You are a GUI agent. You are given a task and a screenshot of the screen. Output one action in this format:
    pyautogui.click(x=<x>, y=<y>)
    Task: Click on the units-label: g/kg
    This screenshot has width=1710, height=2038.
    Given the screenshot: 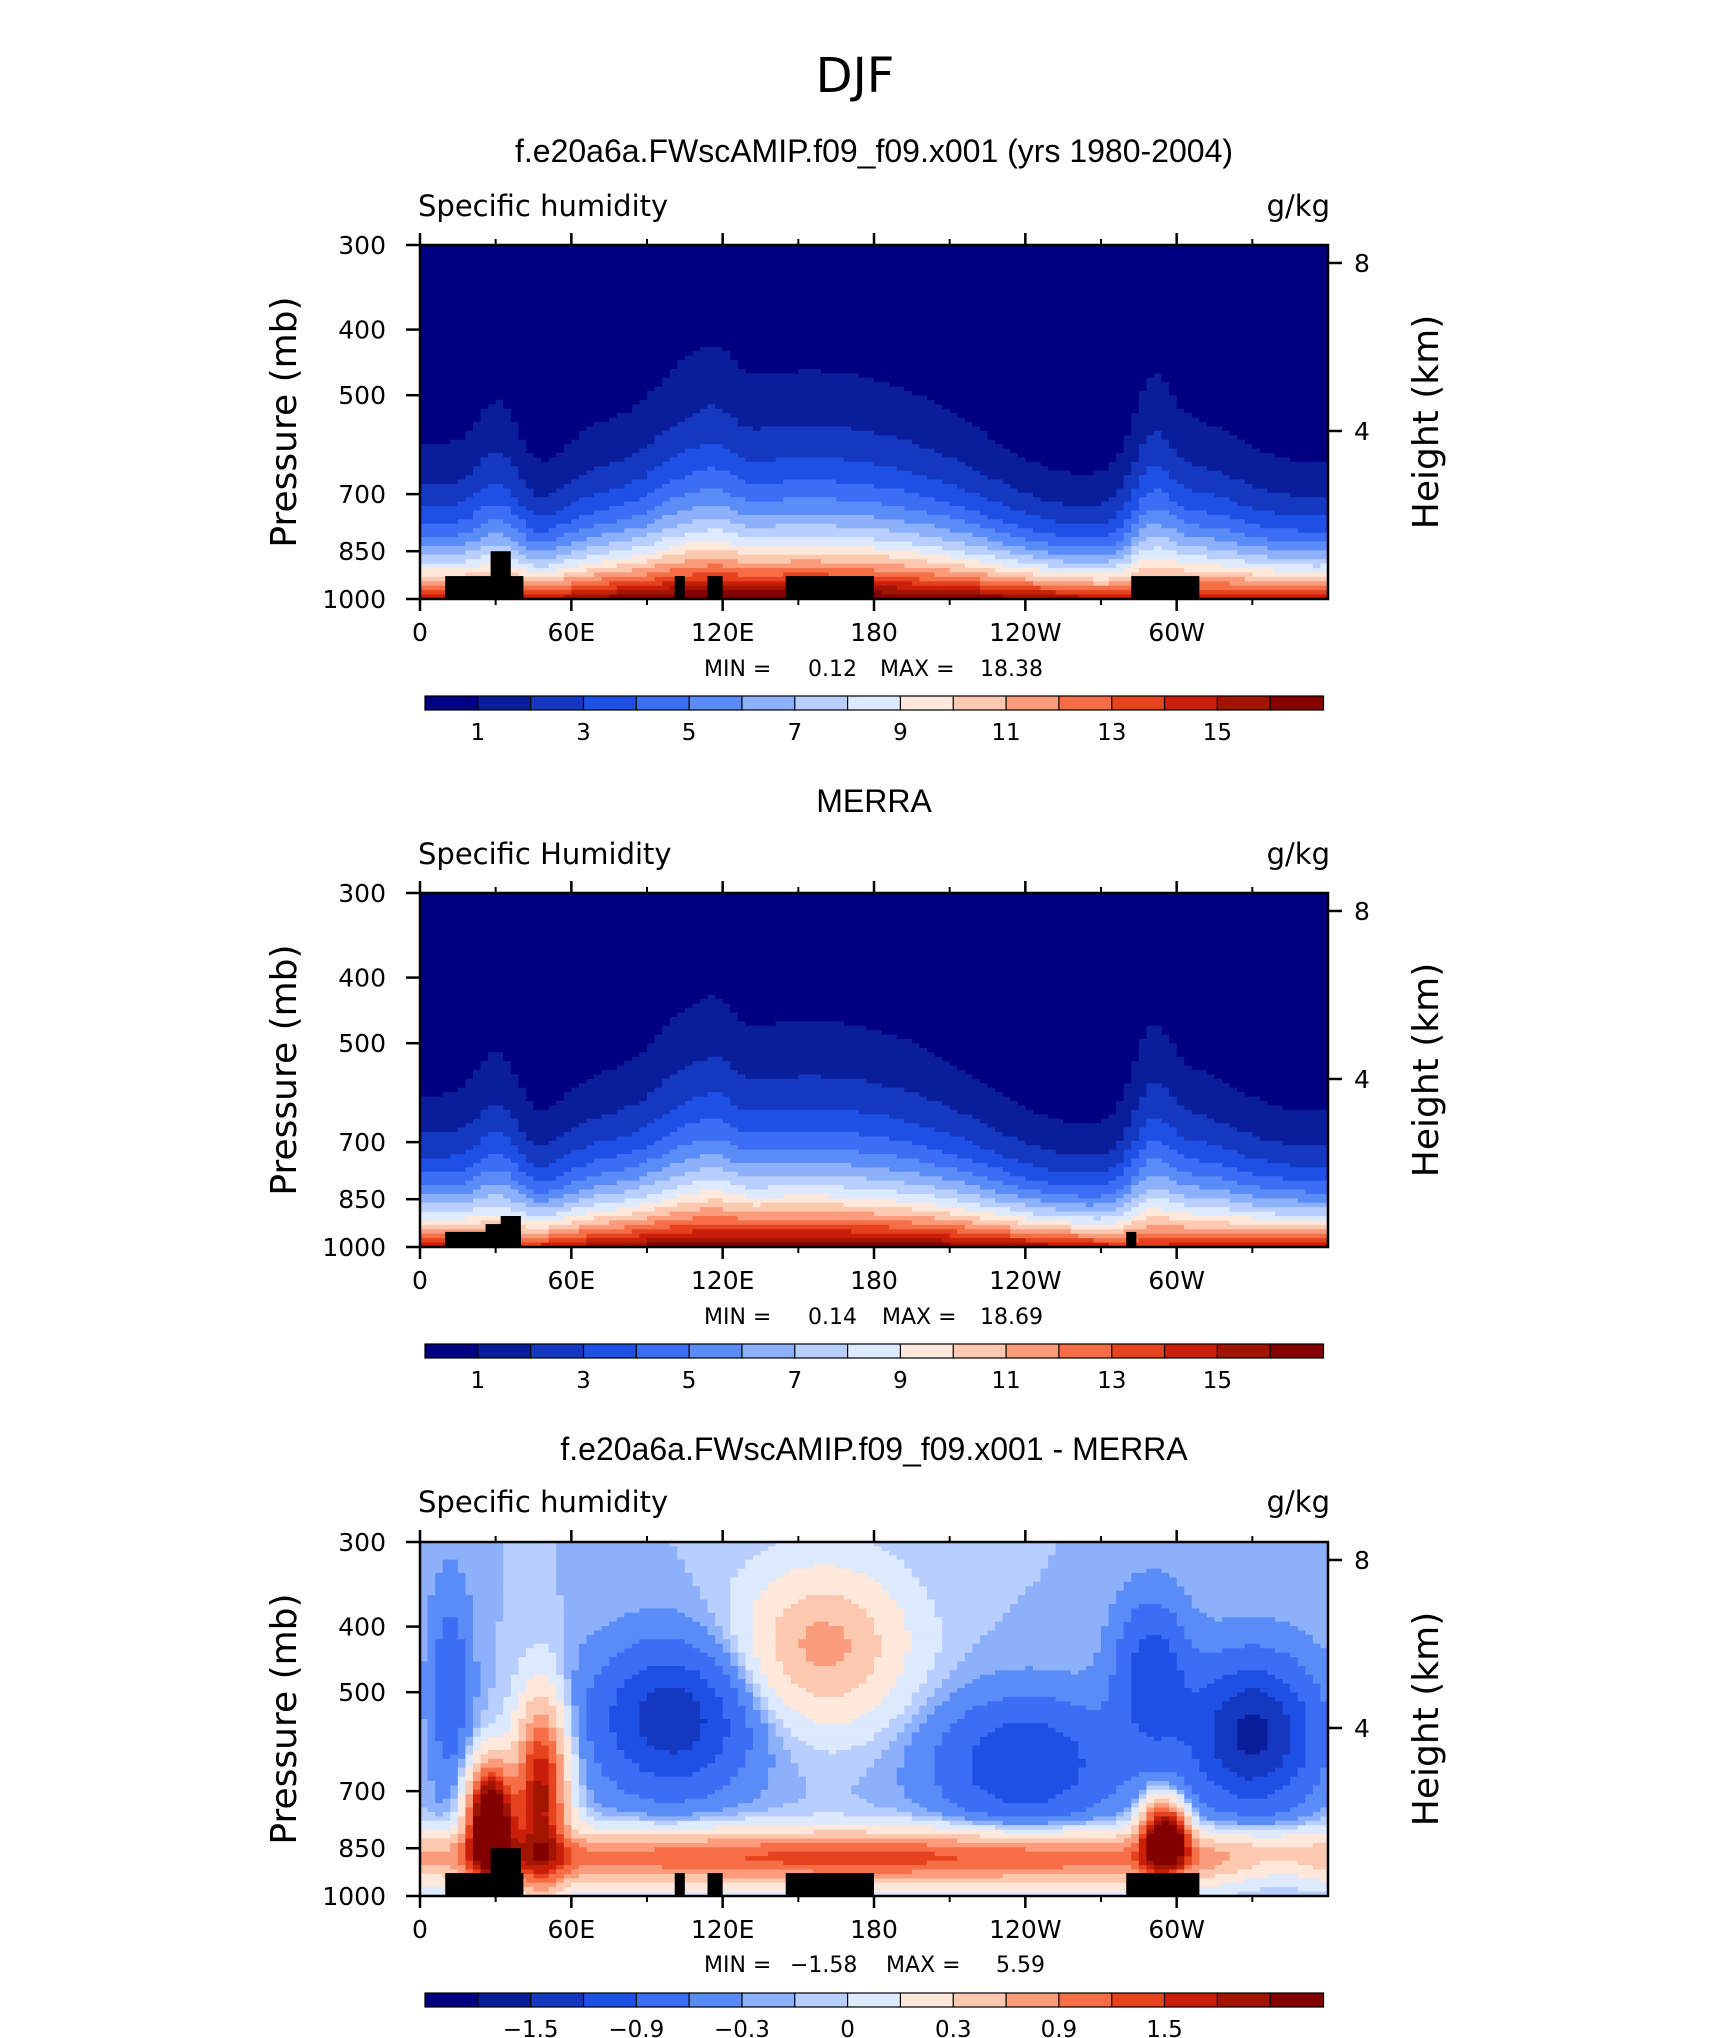 What is the action you would take?
    pyautogui.click(x=1298, y=1502)
    